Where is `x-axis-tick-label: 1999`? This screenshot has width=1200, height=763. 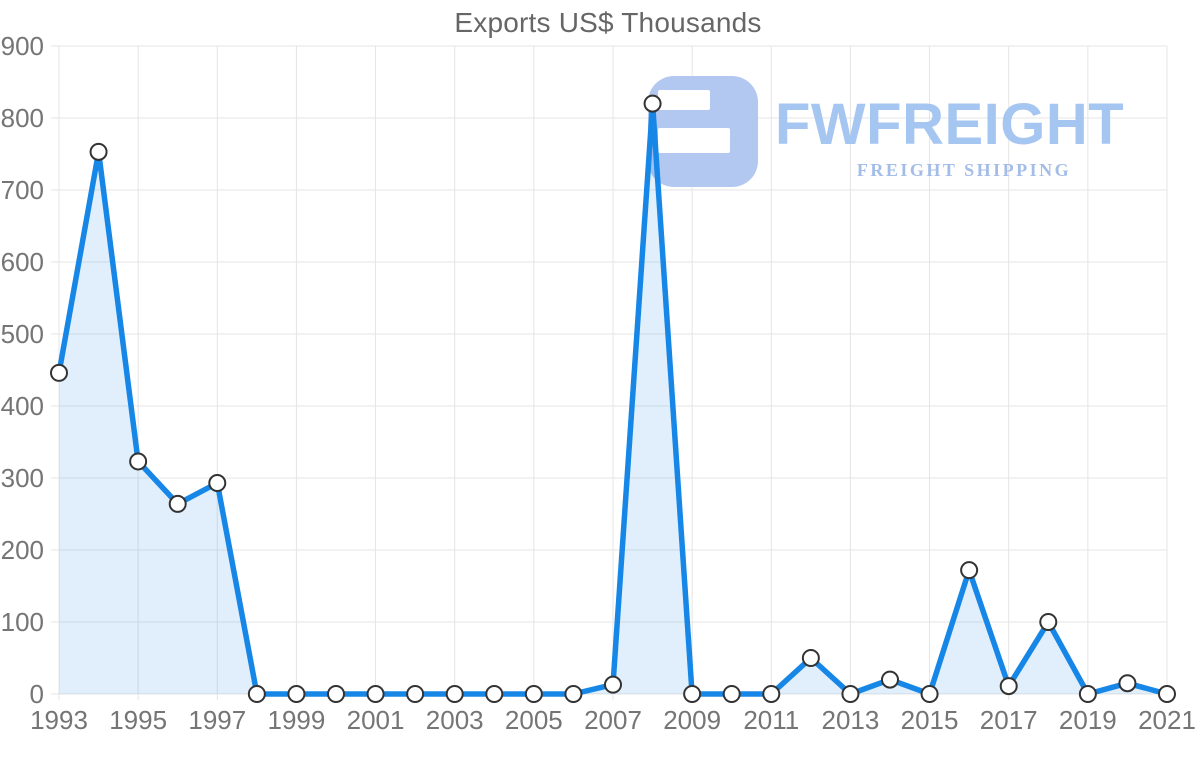
x-axis-tick-label: 1999 is located at coordinates (297, 720).